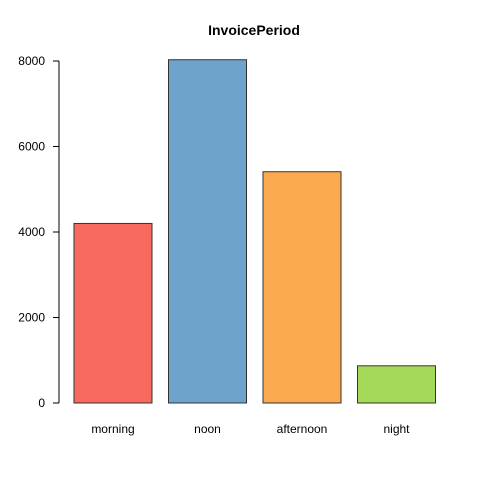 The width and height of the screenshot is (480, 480). What do you see at coordinates (207, 429) in the screenshot?
I see `x-tick-label-noon: noon` at bounding box center [207, 429].